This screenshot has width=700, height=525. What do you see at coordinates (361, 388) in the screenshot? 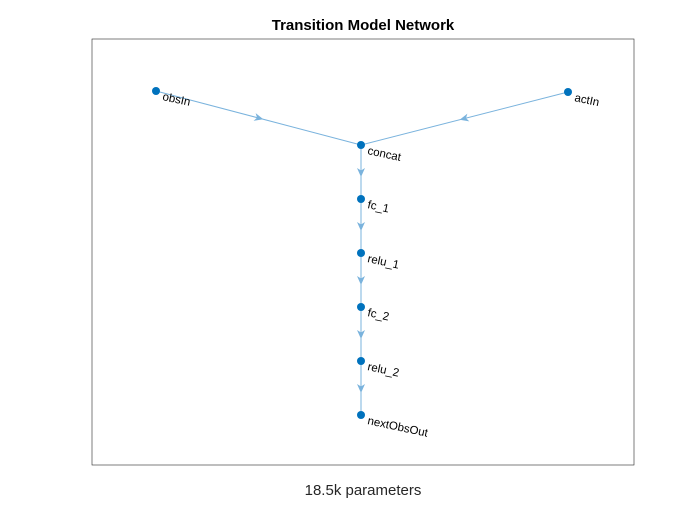
I see `edge-arrow-relu_2-to-nextObsOut` at bounding box center [361, 388].